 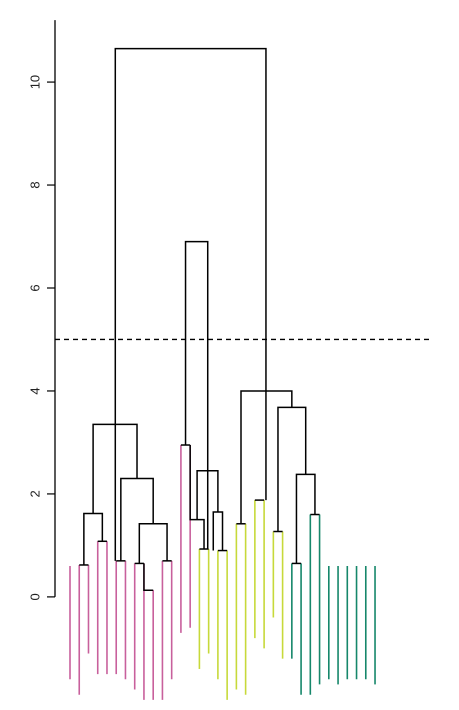 What do you see at coordinates (35, 82) in the screenshot?
I see `y-tick-label: 10` at bounding box center [35, 82].